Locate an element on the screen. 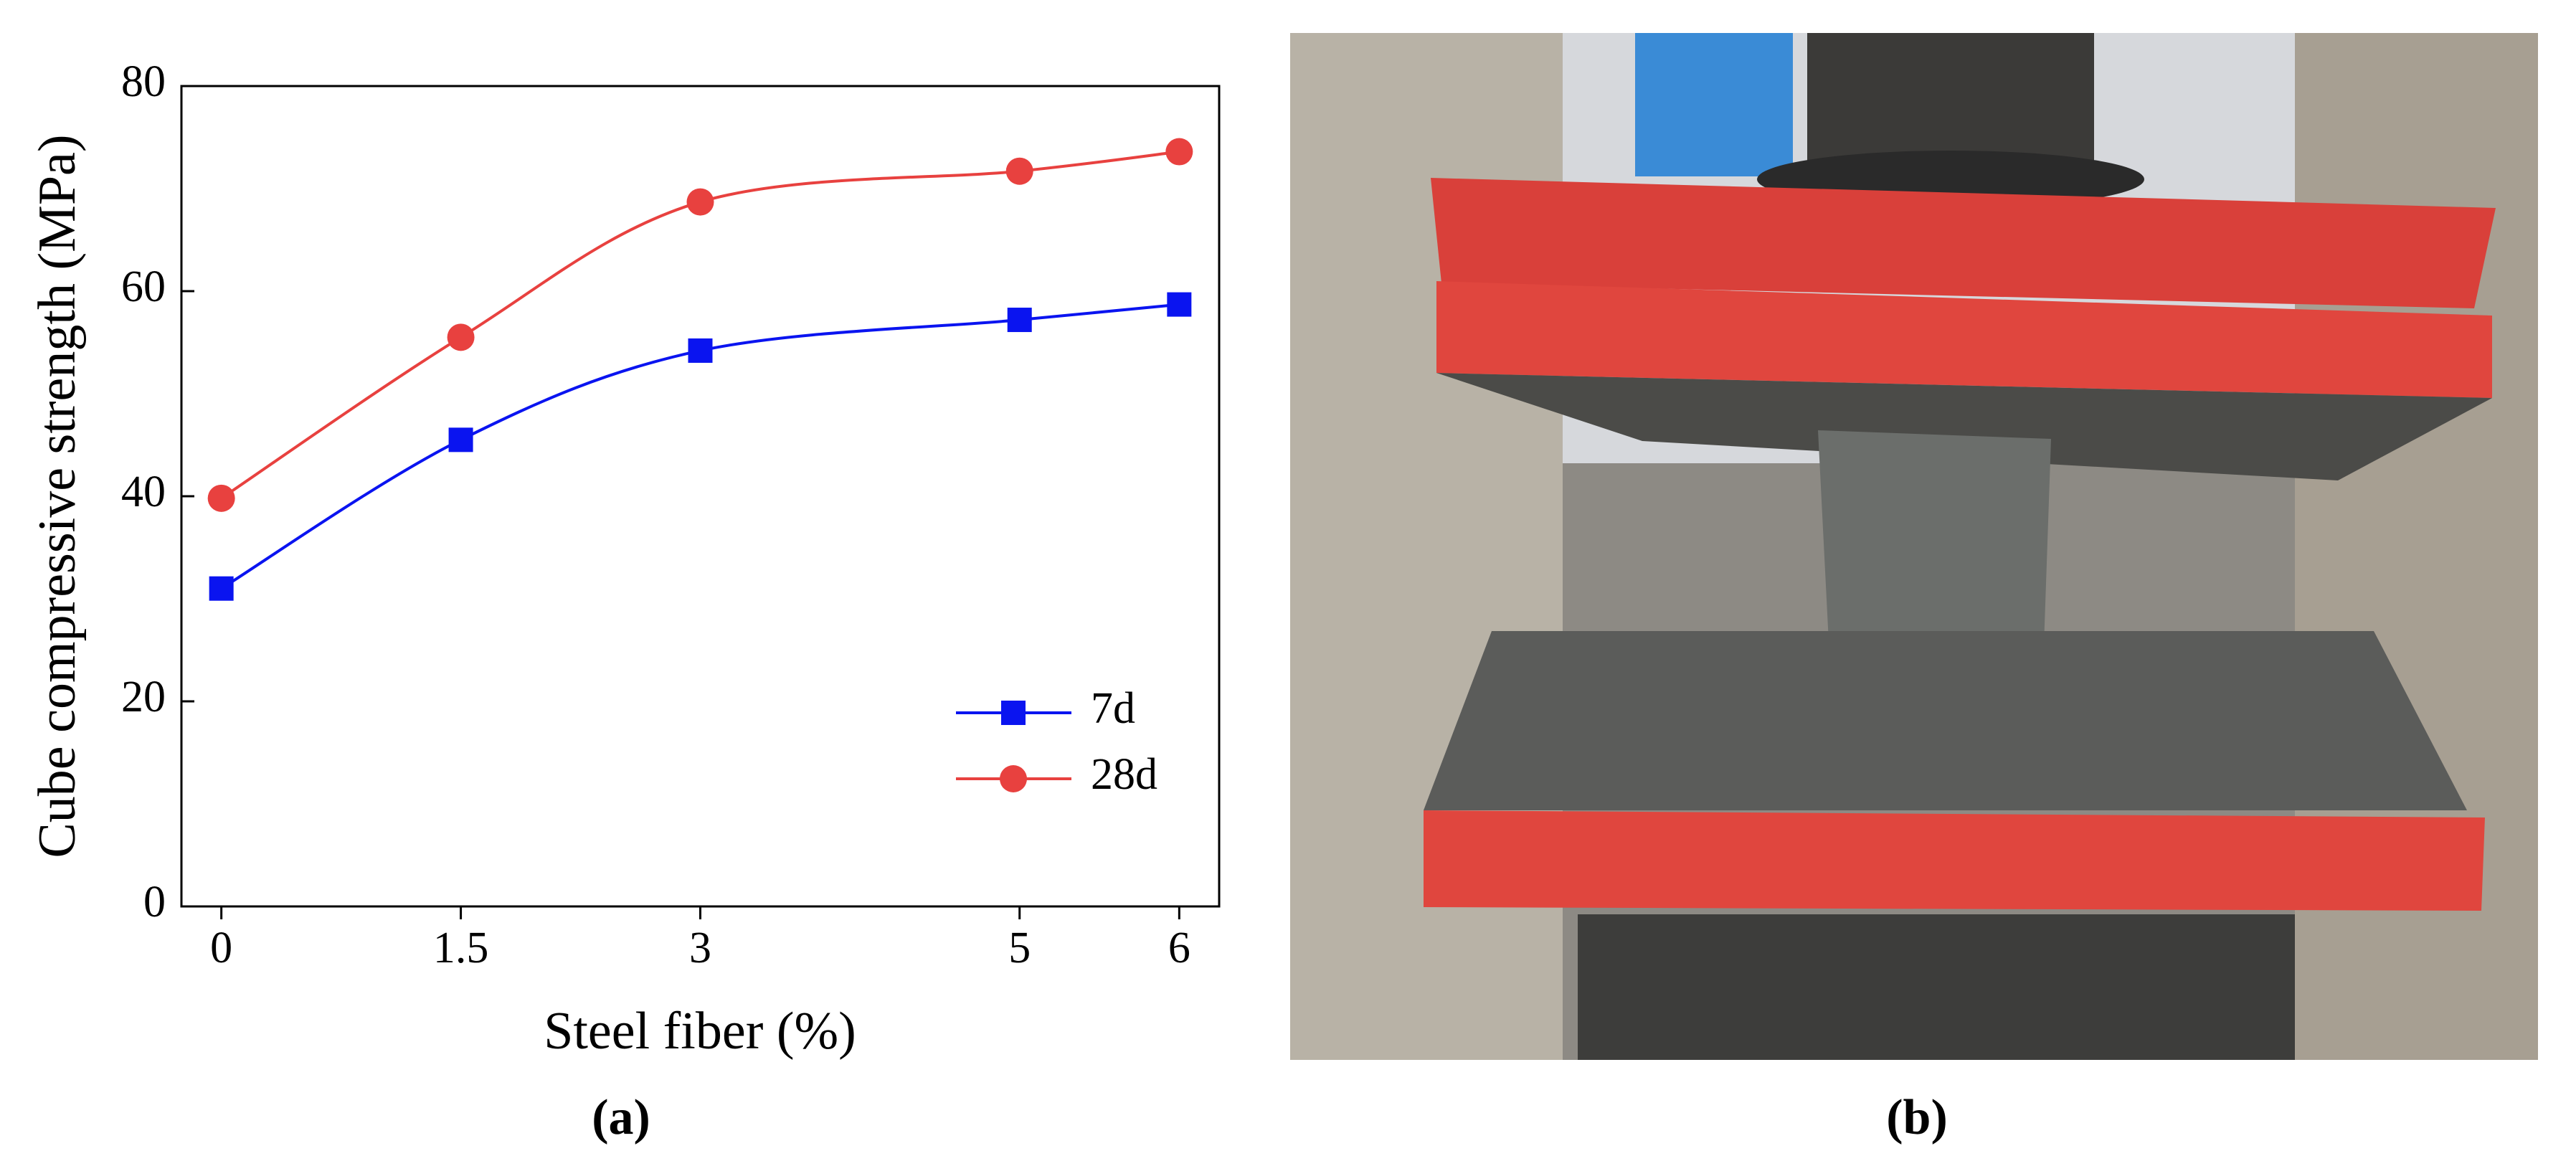 The width and height of the screenshot is (2576, 1161). legend-label: 7d is located at coordinates (1113, 708).